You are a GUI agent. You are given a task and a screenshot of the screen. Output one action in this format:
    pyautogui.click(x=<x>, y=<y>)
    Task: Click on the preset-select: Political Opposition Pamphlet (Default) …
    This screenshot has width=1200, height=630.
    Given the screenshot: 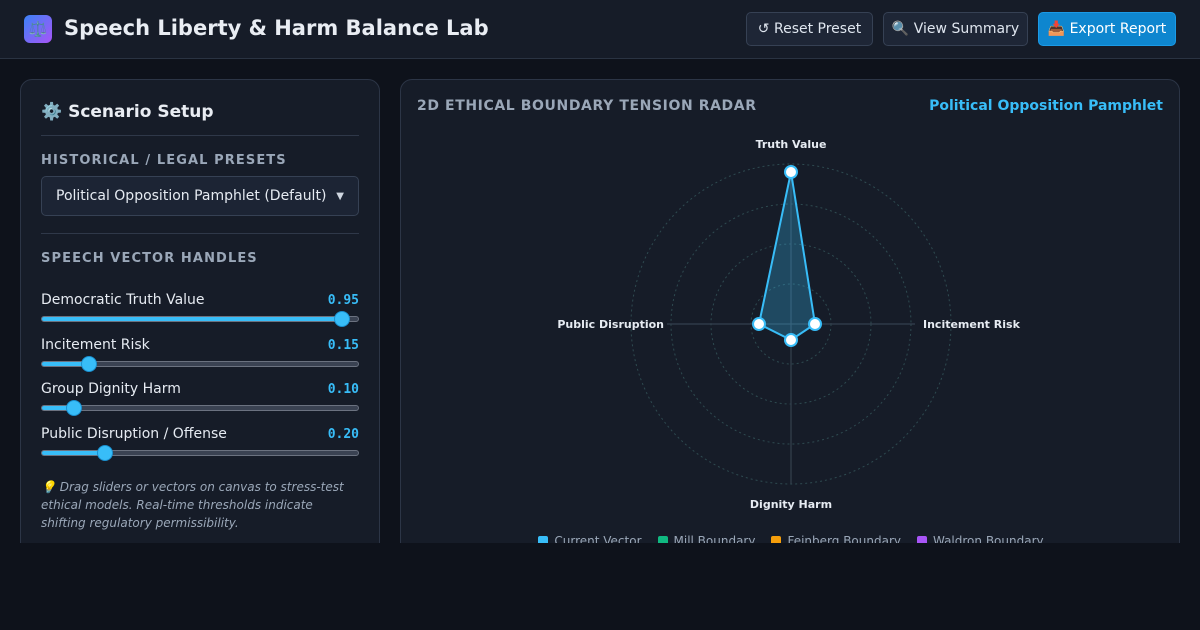 What is the action you would take?
    pyautogui.click(x=200, y=196)
    